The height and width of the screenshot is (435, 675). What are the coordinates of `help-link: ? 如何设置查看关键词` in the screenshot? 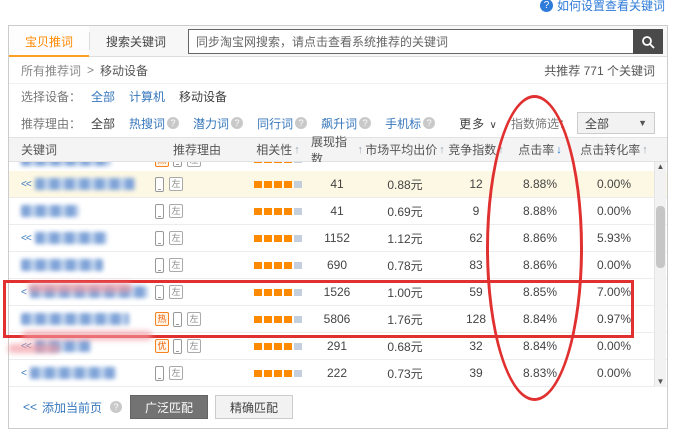 It's located at (602, 7).